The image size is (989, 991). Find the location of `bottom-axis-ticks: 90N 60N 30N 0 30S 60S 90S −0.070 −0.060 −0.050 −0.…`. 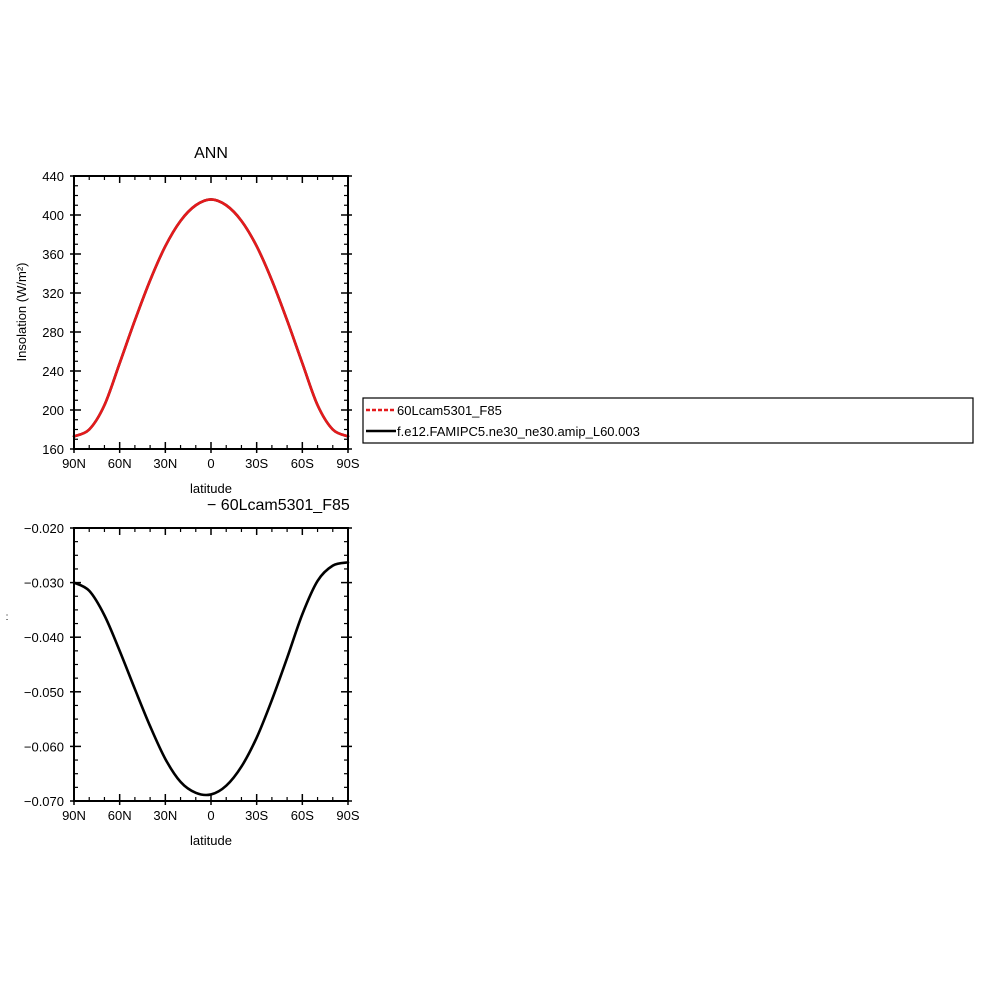

bottom-axis-ticks: 90N 60N 30N 0 30S 60S 90S −0.070 −0.060 −0.050 −0.… is located at coordinates (192, 672).